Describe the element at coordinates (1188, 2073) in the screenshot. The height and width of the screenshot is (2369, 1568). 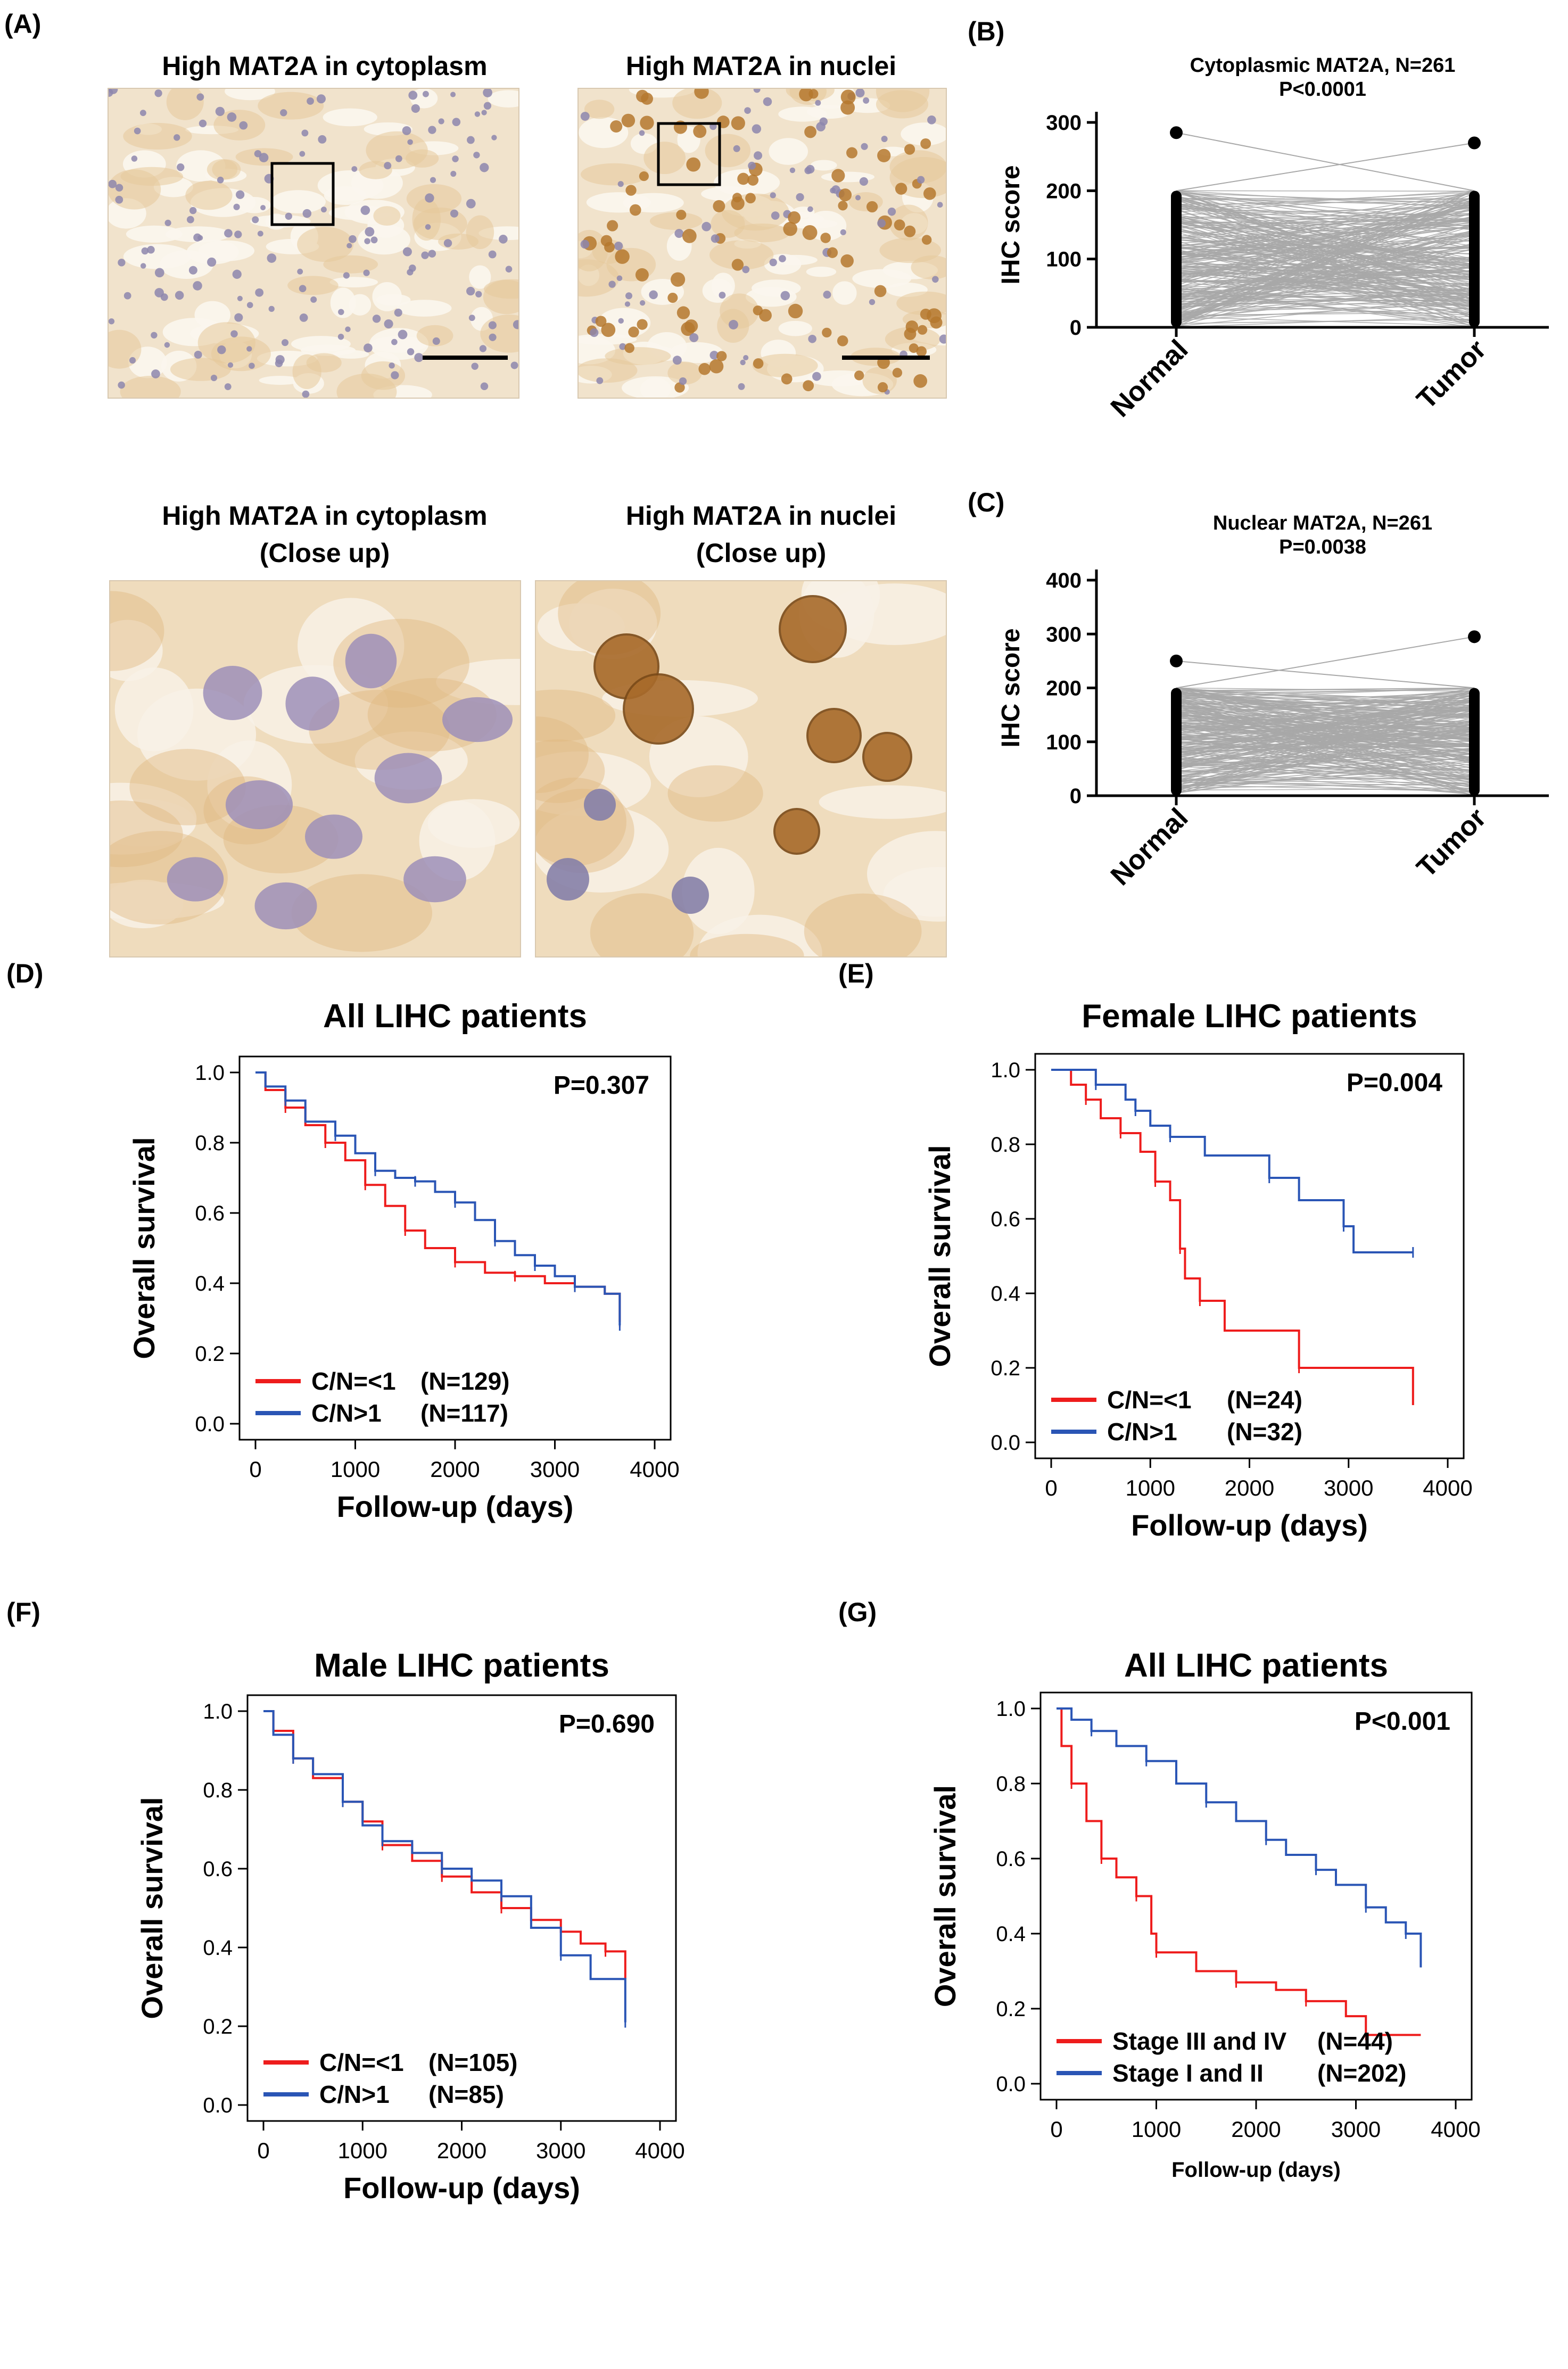
I see `legend-label: Stage I and II` at that location.